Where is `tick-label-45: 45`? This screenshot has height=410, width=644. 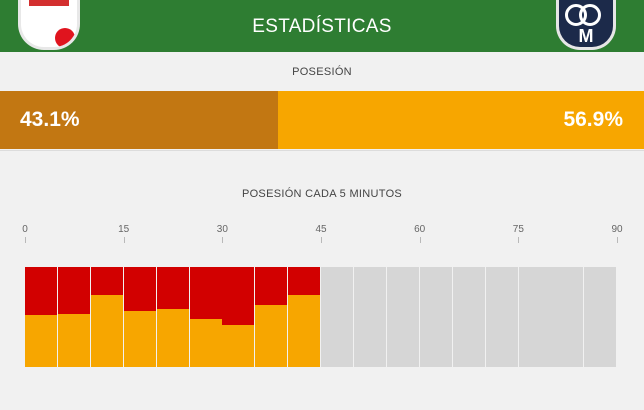
tick-label-45: 45 is located at coordinates (321, 229).